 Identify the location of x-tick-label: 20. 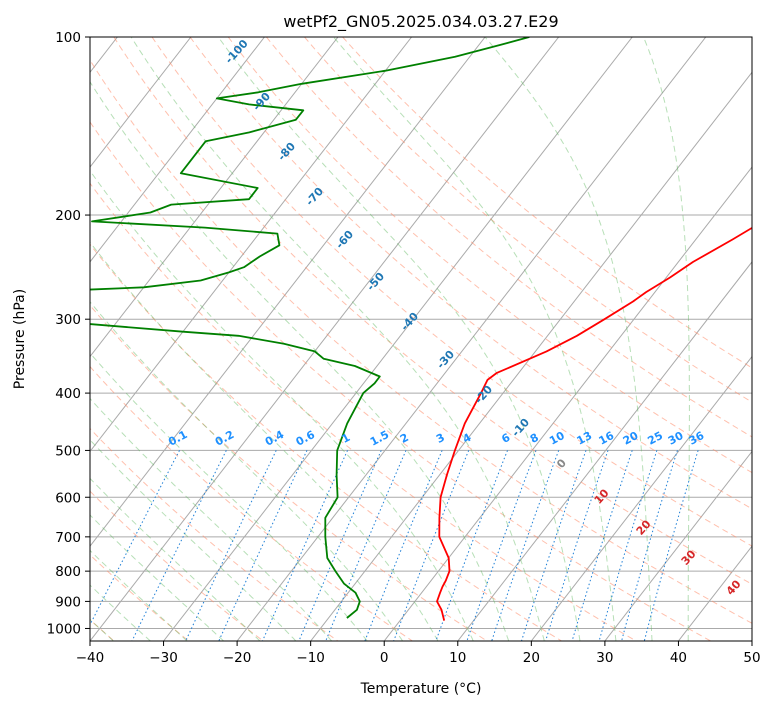
(531, 658).